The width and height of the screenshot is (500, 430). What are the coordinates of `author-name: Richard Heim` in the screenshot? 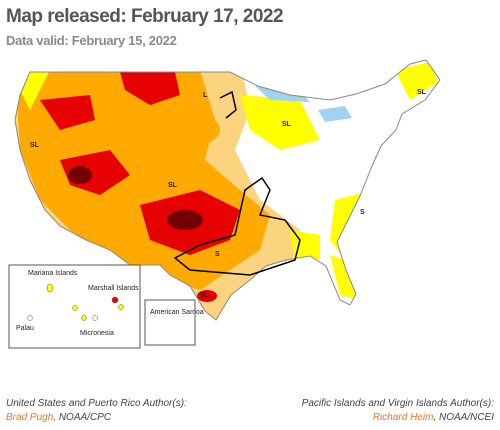 It's located at (403, 417).